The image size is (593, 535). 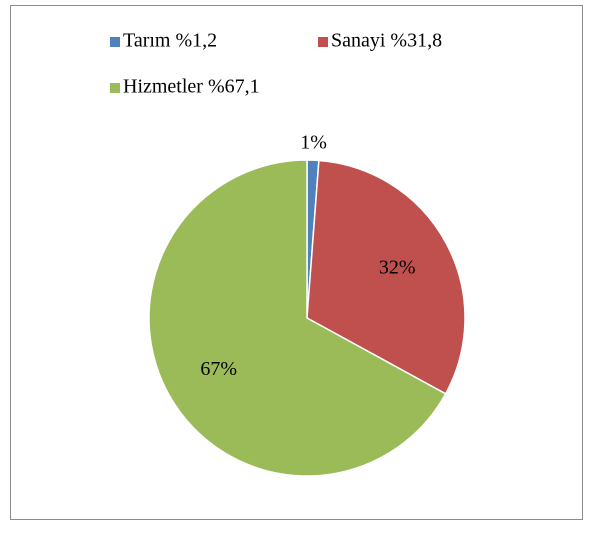 I want to click on pie-slice, so click(x=386, y=277).